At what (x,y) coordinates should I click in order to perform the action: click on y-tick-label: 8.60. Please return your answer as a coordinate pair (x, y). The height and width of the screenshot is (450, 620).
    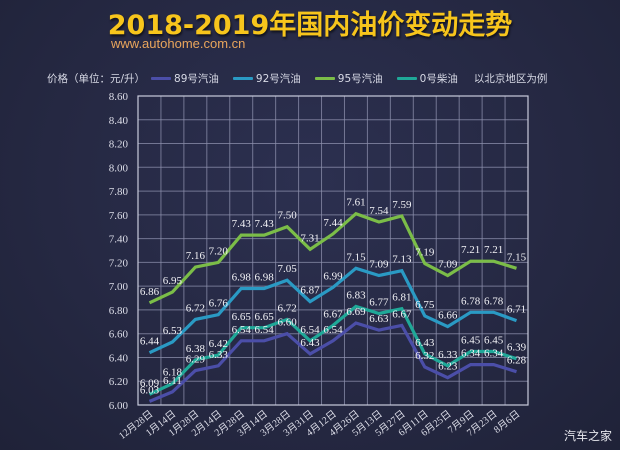
    Looking at the image, I should click on (119, 97).